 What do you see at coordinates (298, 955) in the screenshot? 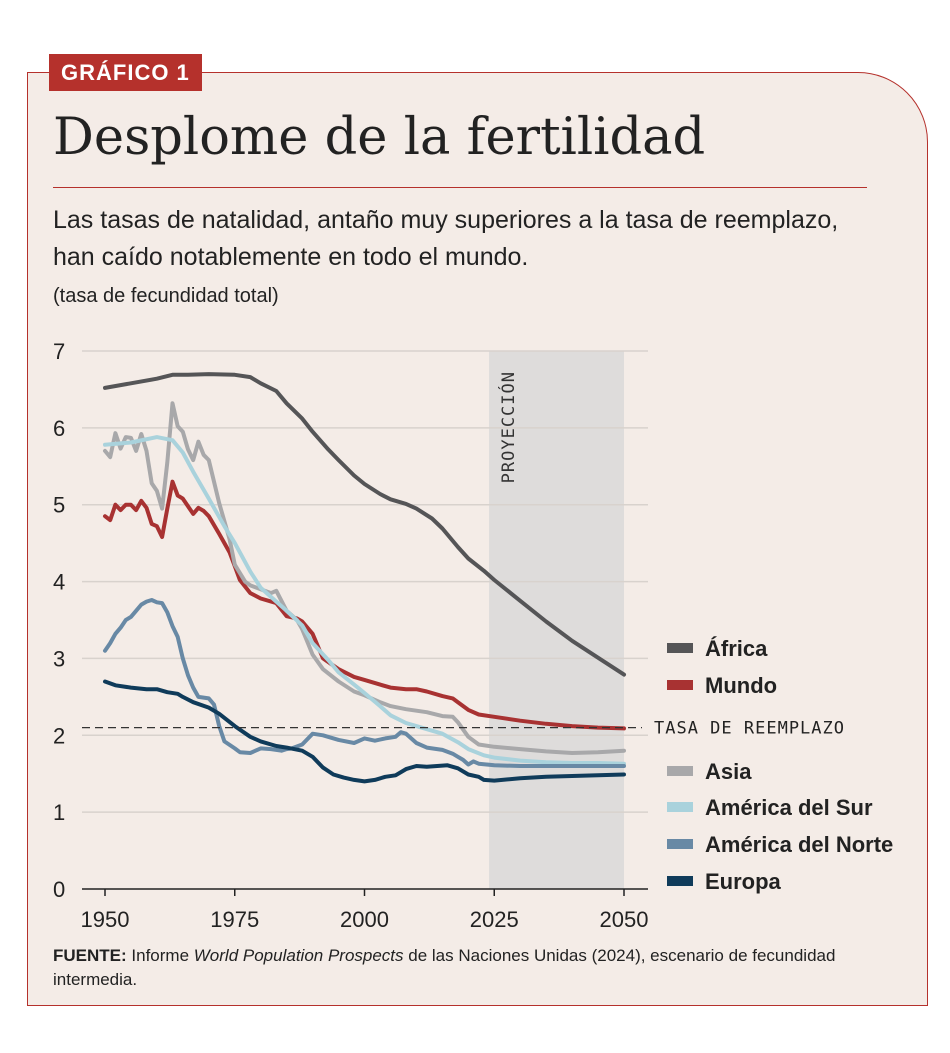
I see `source-report-title: World Population Prospects` at bounding box center [298, 955].